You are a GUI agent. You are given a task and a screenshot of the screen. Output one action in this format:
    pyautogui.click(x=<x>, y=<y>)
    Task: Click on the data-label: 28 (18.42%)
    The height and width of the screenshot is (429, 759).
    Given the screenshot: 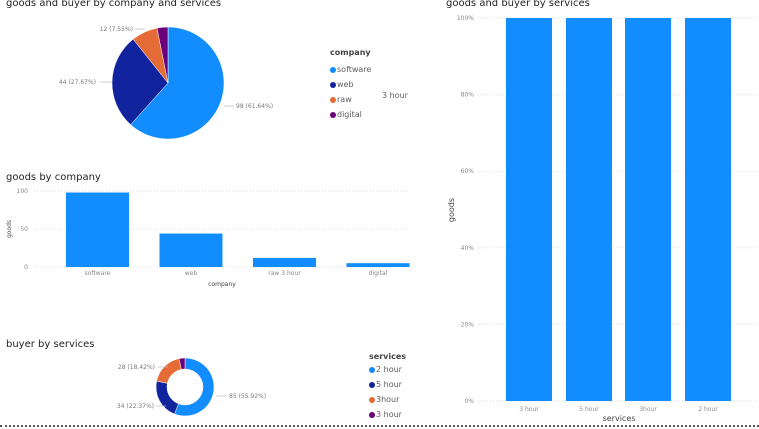 What is the action you would take?
    pyautogui.click(x=136, y=367)
    